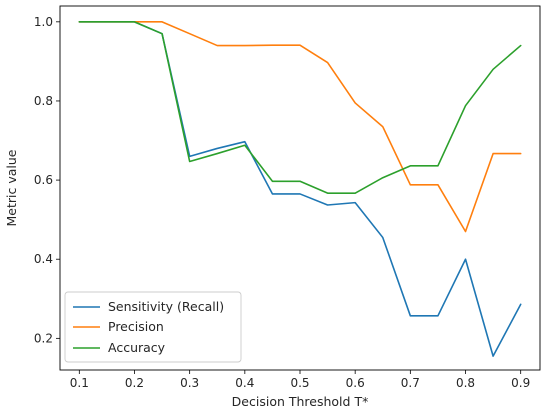 This screenshot has height=413, width=550. Describe the element at coordinates (43, 22) in the screenshot. I see `y-tick-label: 1.0` at that location.